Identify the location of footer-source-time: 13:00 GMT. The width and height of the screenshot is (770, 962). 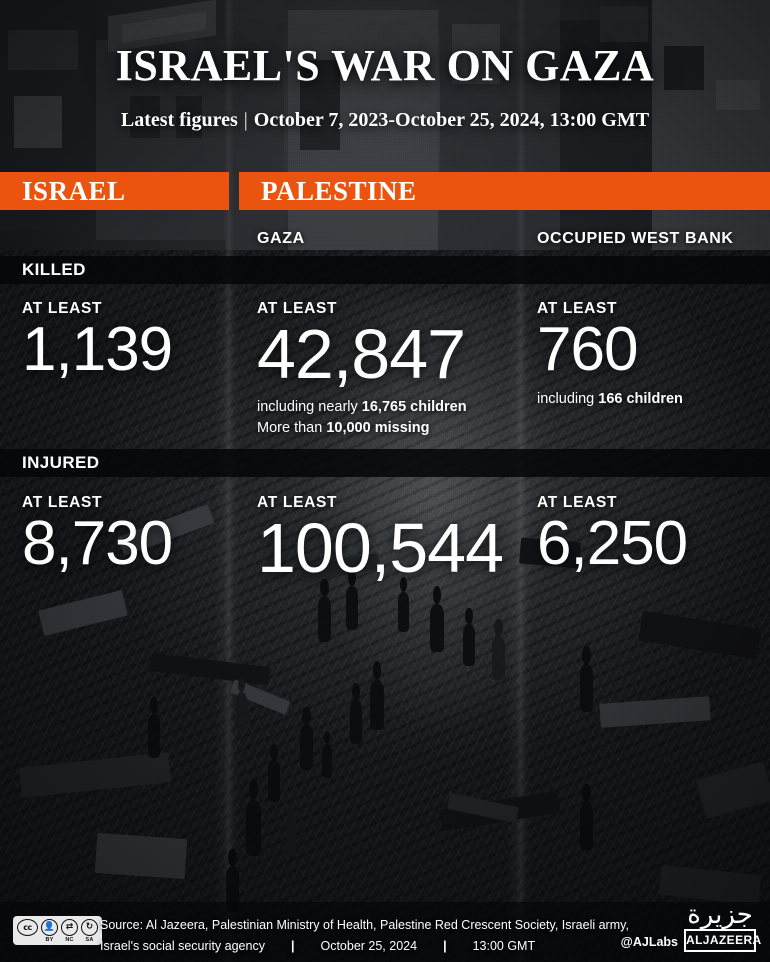
(504, 945).